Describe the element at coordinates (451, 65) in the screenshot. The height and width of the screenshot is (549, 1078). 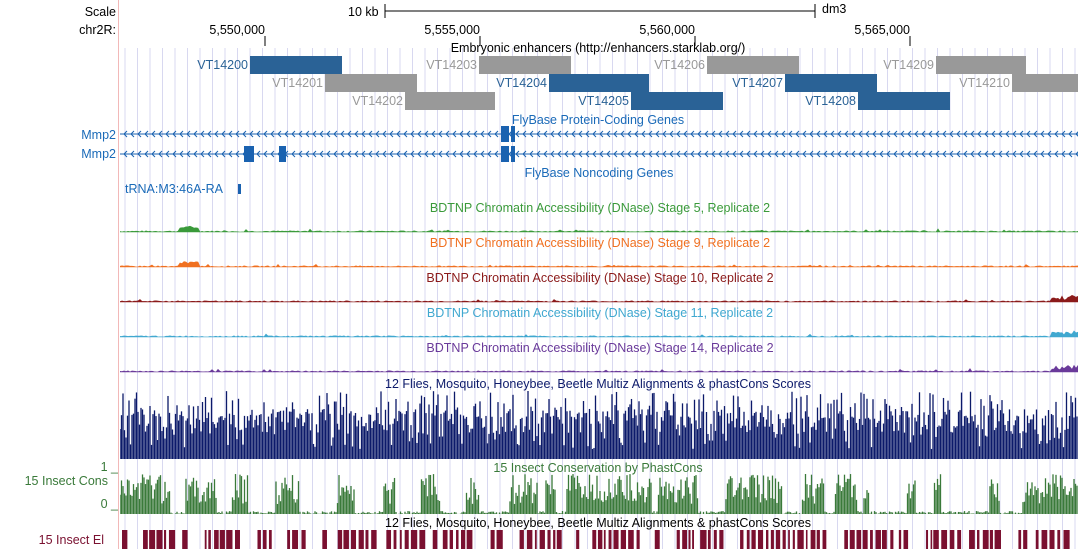
I see `enhancer-label: VT14203` at that location.